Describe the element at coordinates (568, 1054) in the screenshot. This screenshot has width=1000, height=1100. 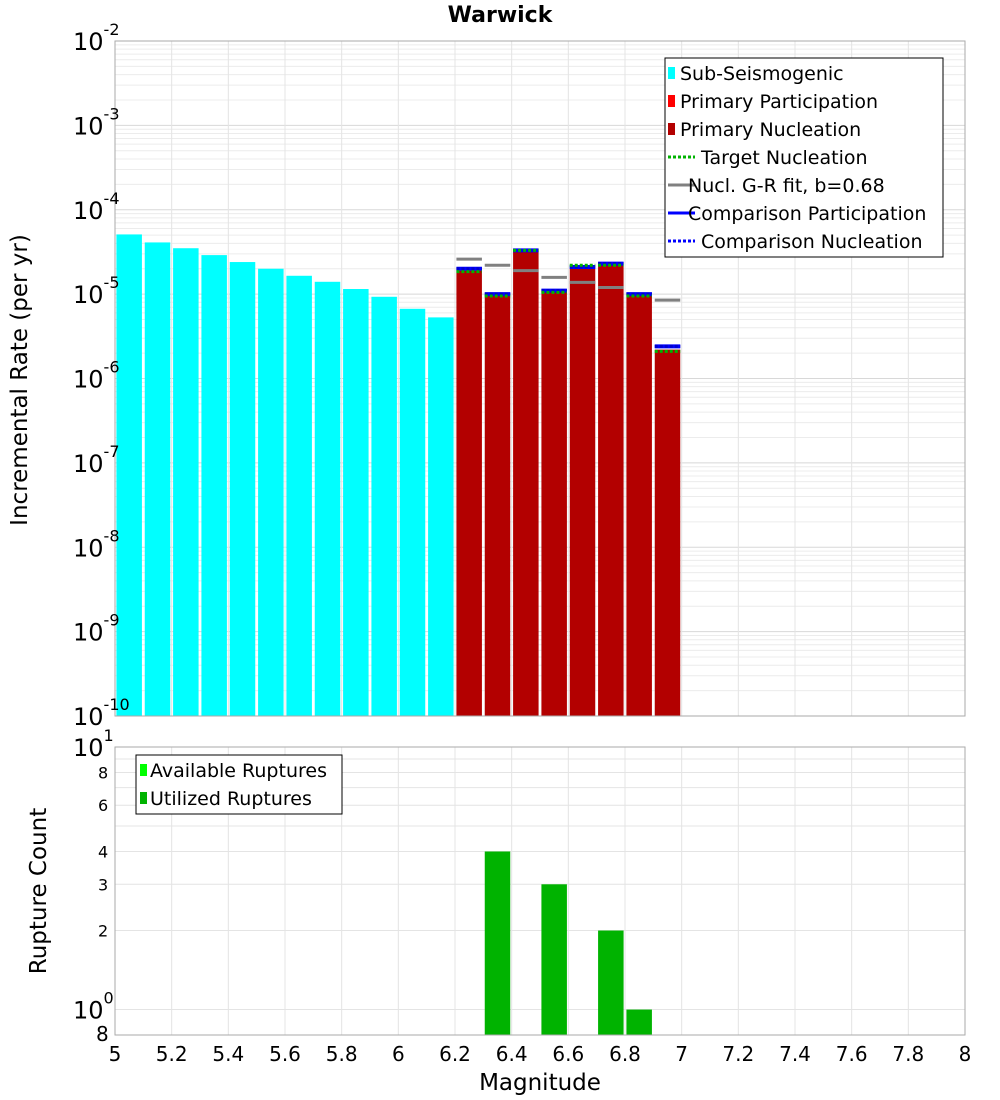
I see `x-tick-label: 6.6` at that location.